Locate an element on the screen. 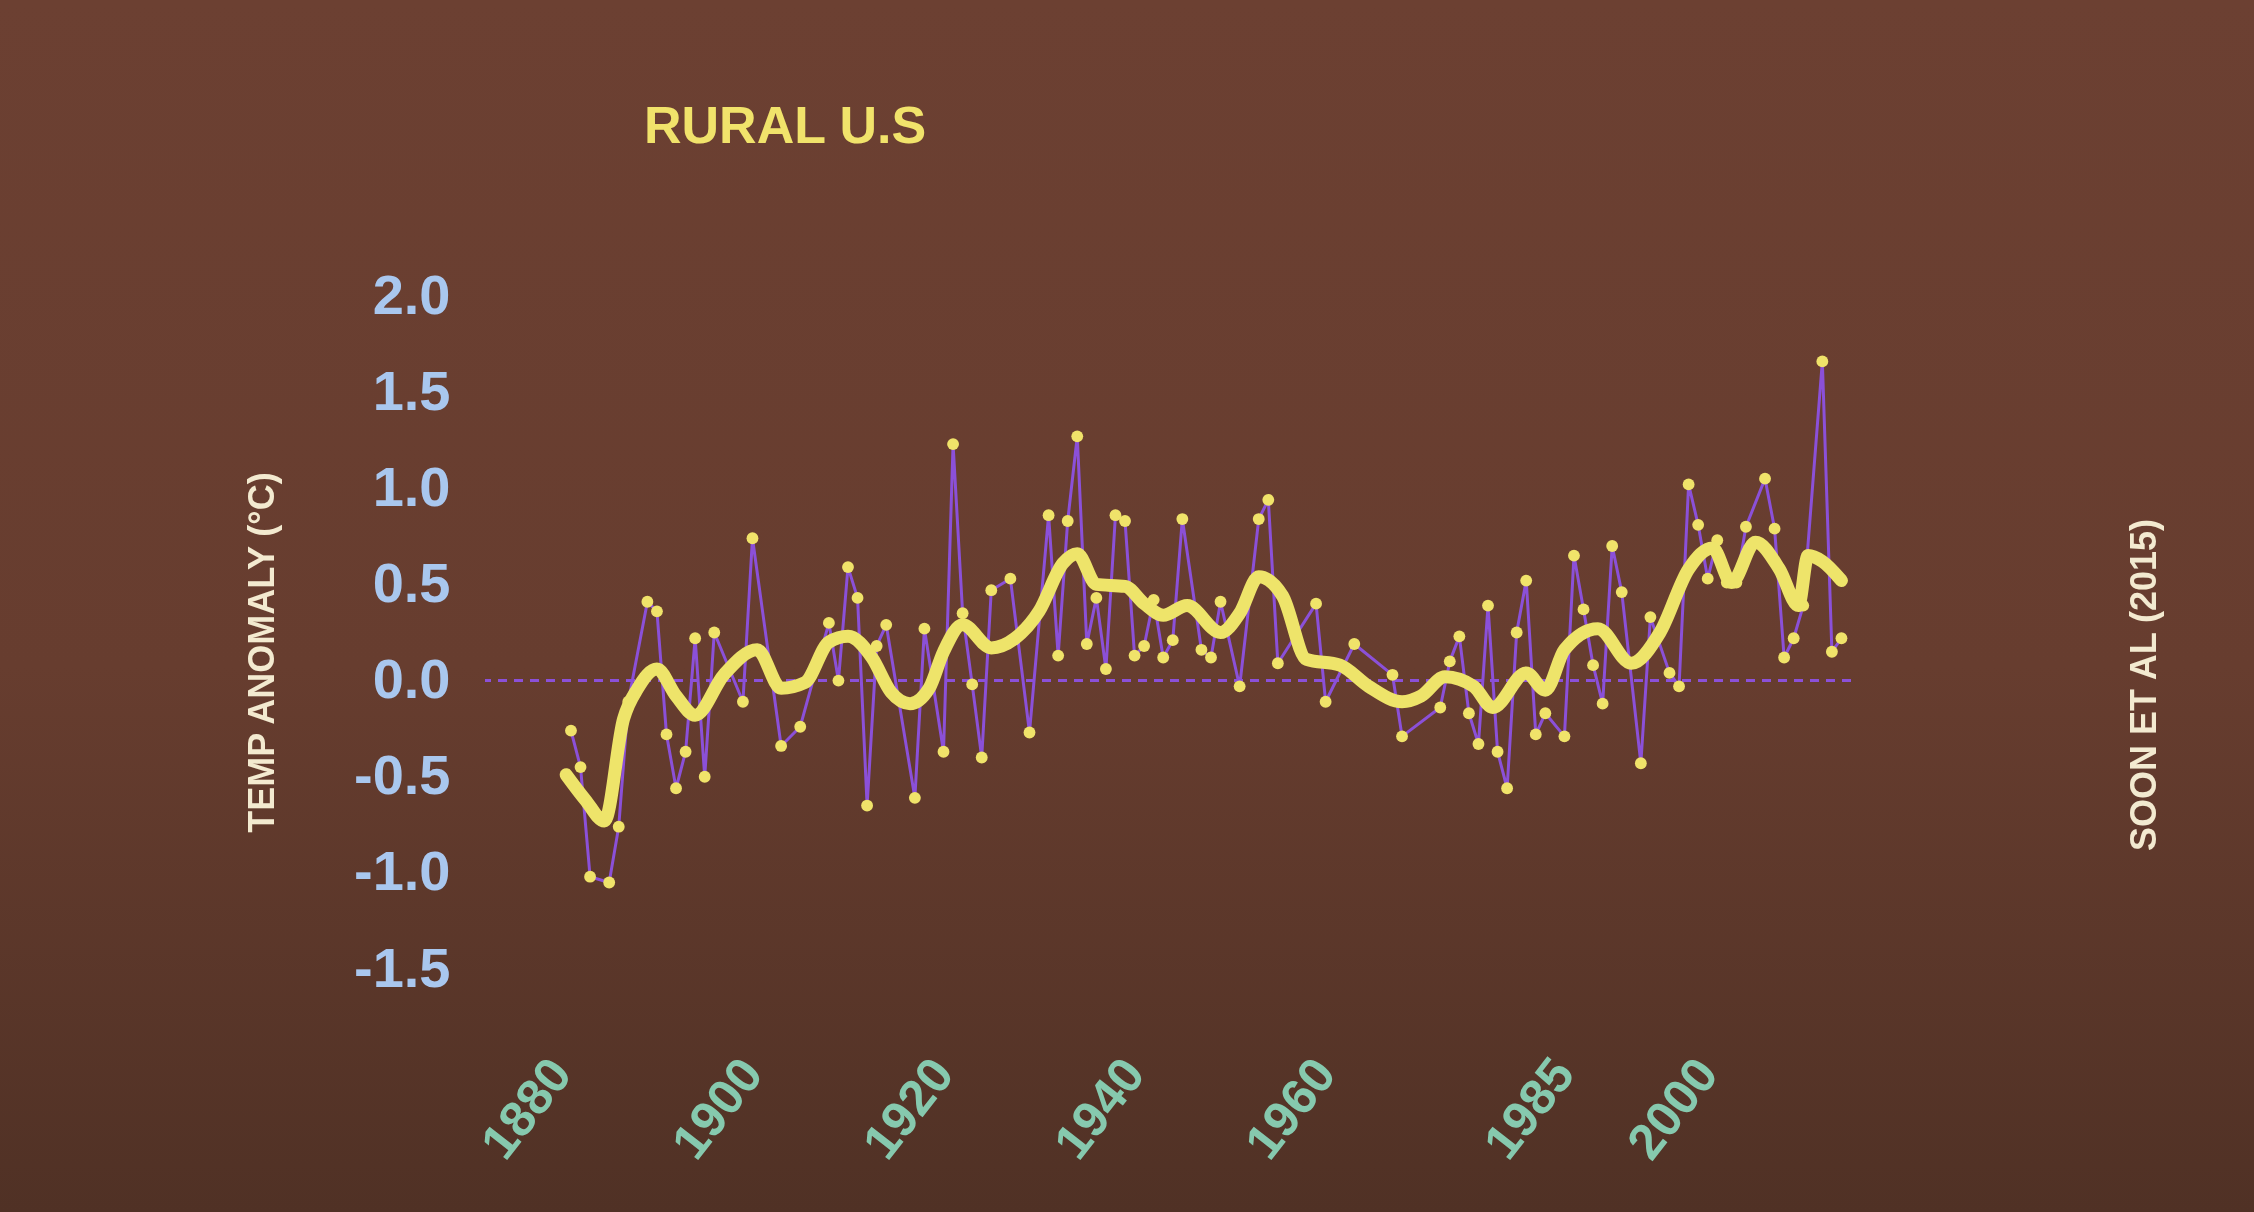 The width and height of the screenshot is (2254, 1212). text: SOON ET AL (2015) is located at coordinates (2143, 685).